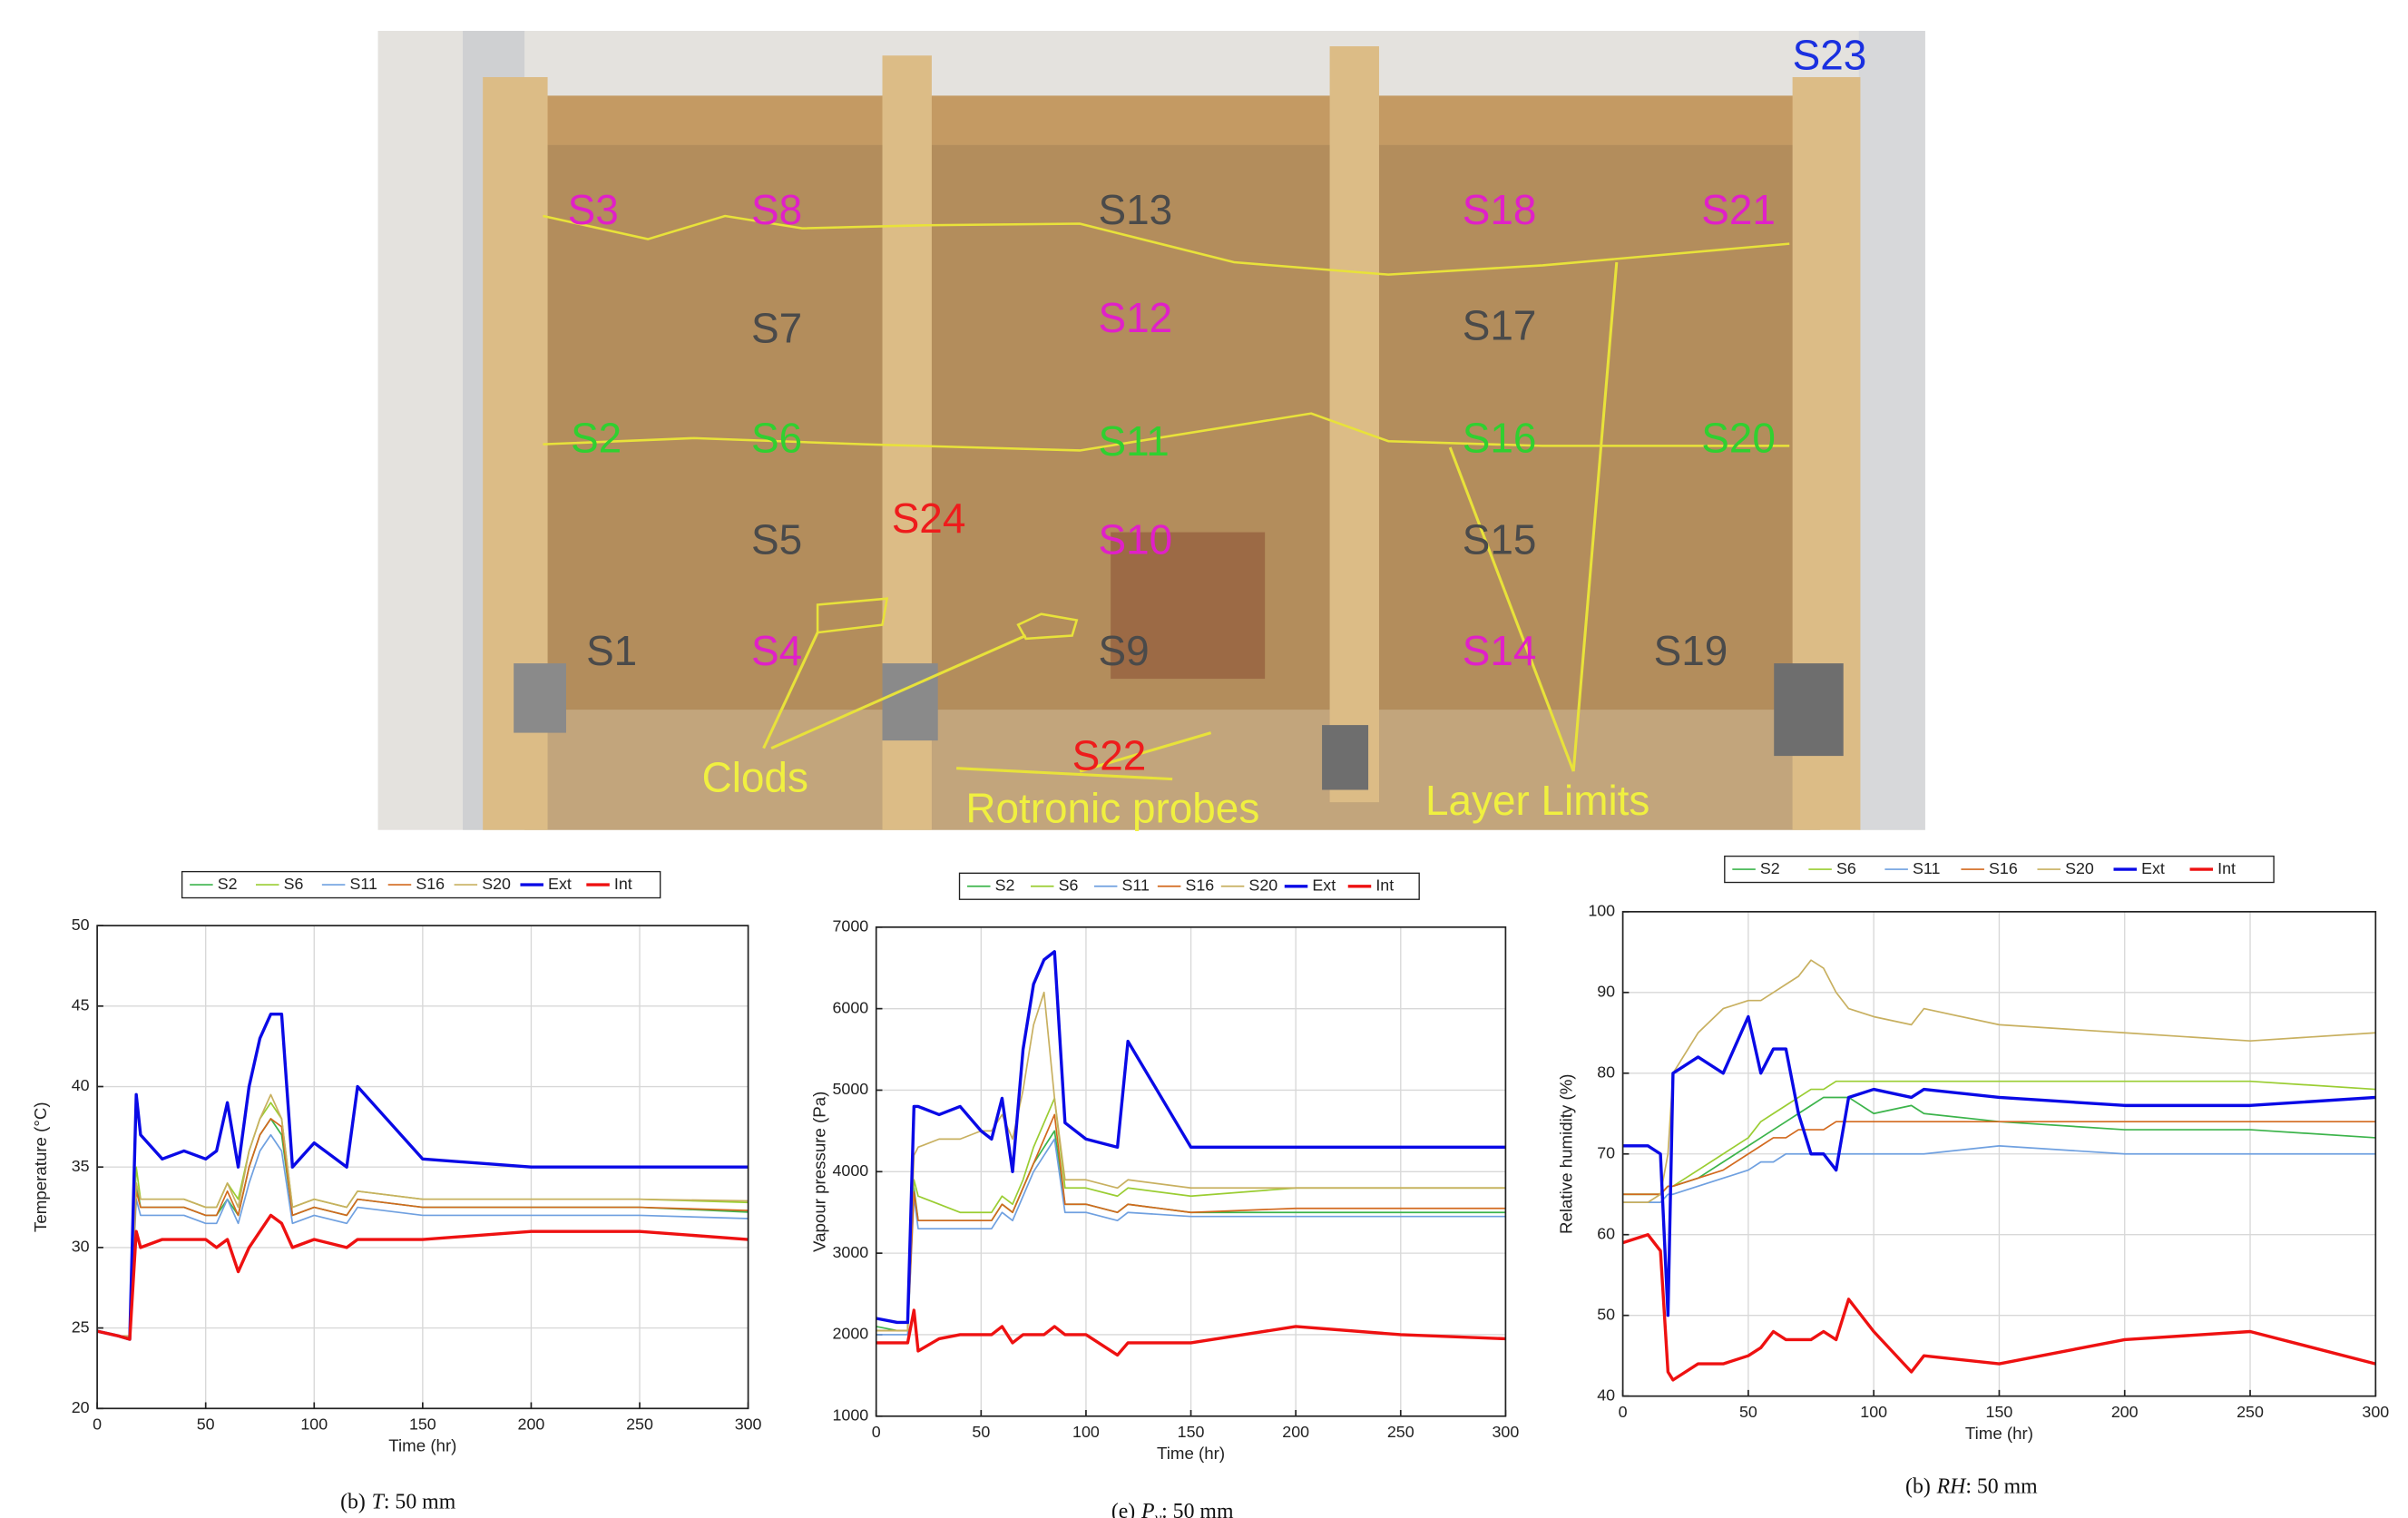 Image resolution: width=2408 pixels, height=1518 pixels. What do you see at coordinates (597, 437) in the screenshot?
I see `sensor-label: S2` at bounding box center [597, 437].